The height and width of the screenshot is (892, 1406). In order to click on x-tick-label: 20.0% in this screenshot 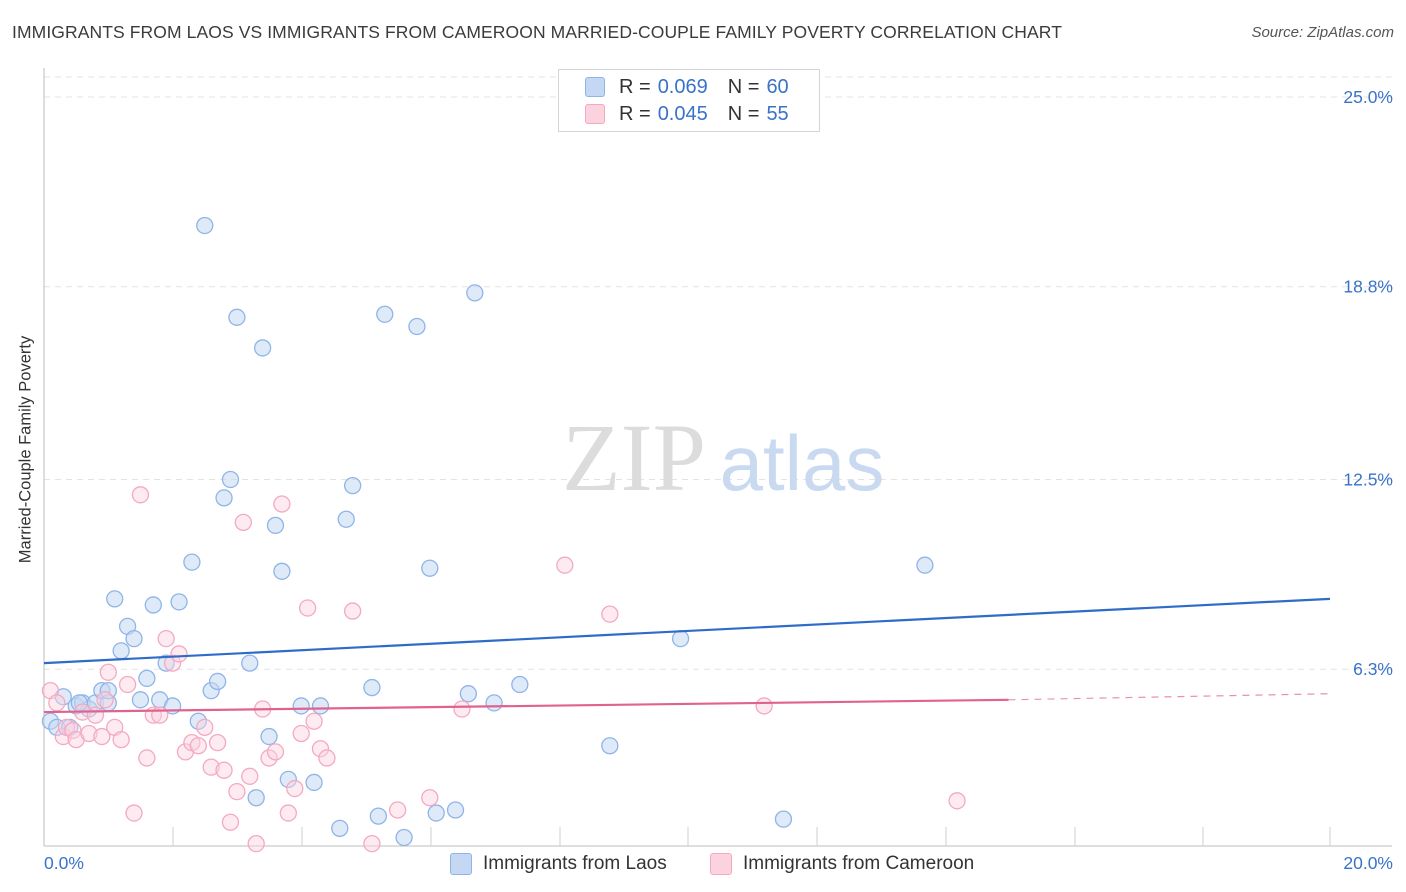, I will do `click(1368, 863)`.